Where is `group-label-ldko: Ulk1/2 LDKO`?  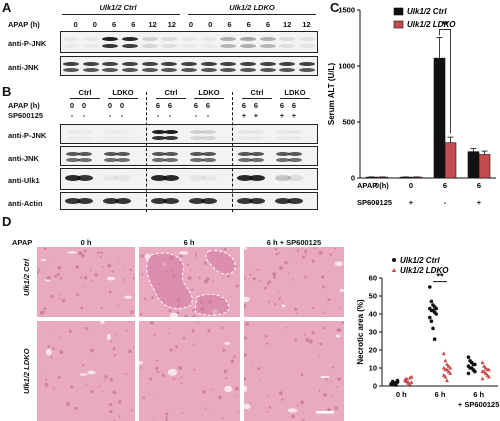
group-label-ldko: Ulk1/2 LDKO is located at coordinates (252, 7).